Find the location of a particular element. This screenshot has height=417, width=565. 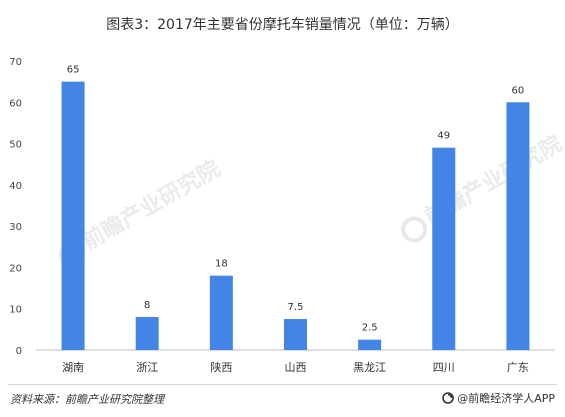

category-label: 山西 is located at coordinates (296, 367).